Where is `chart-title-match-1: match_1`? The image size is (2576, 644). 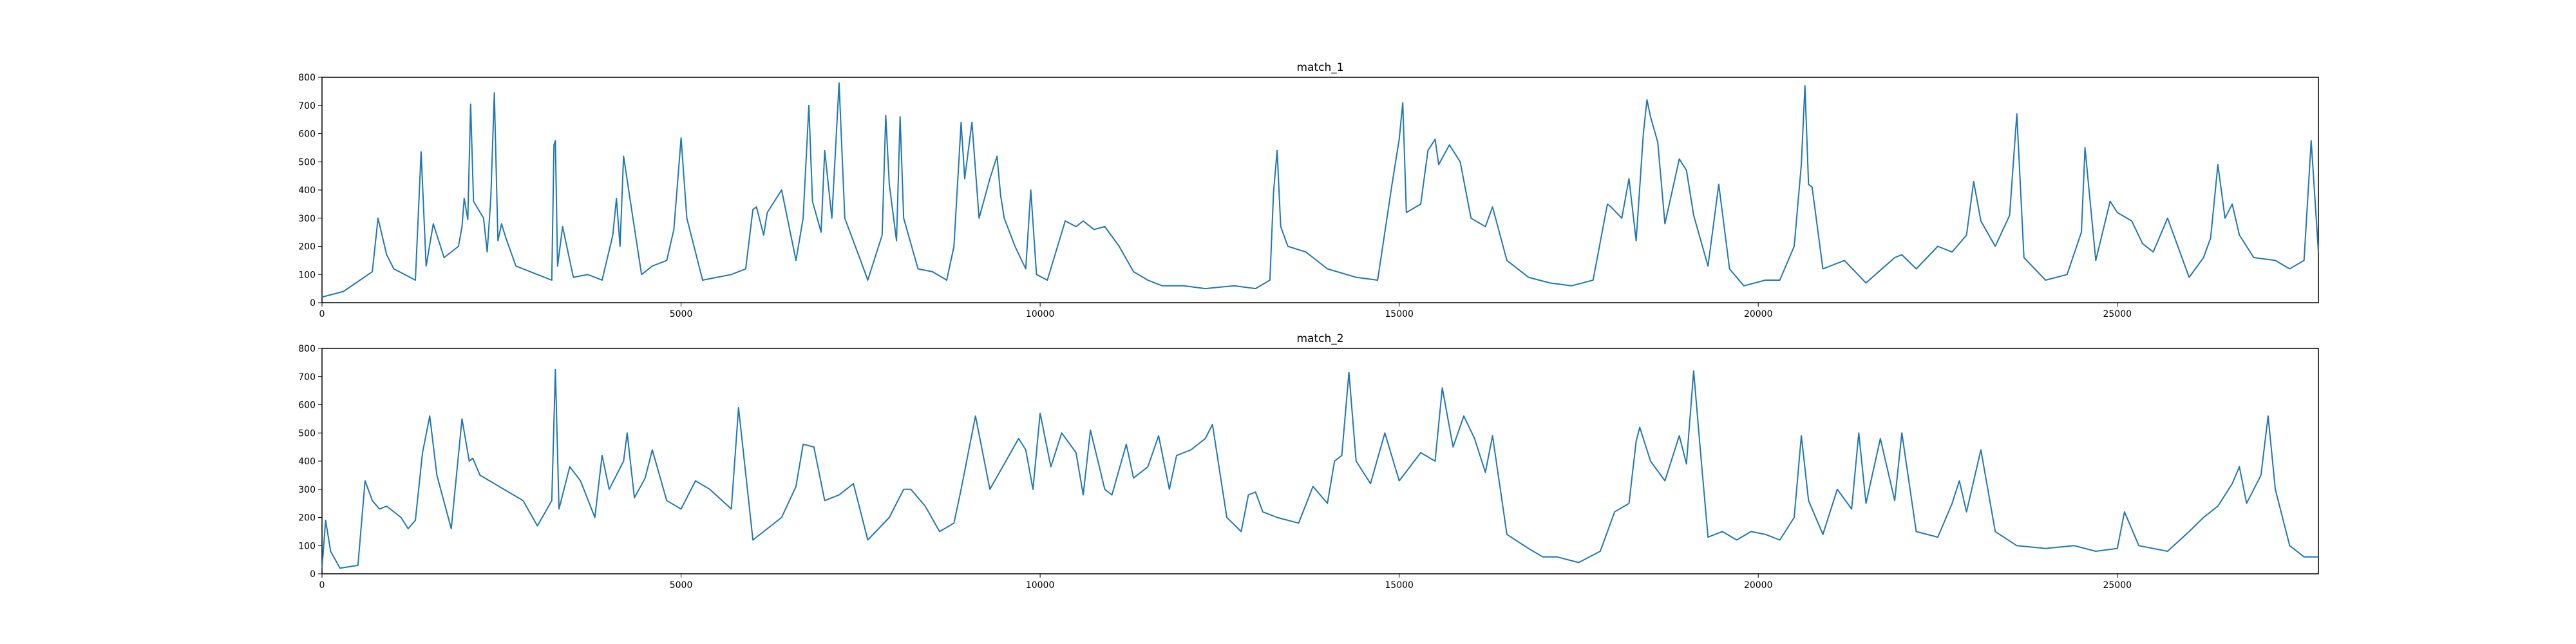
chart-title-match-1: match_1 is located at coordinates (1319, 67).